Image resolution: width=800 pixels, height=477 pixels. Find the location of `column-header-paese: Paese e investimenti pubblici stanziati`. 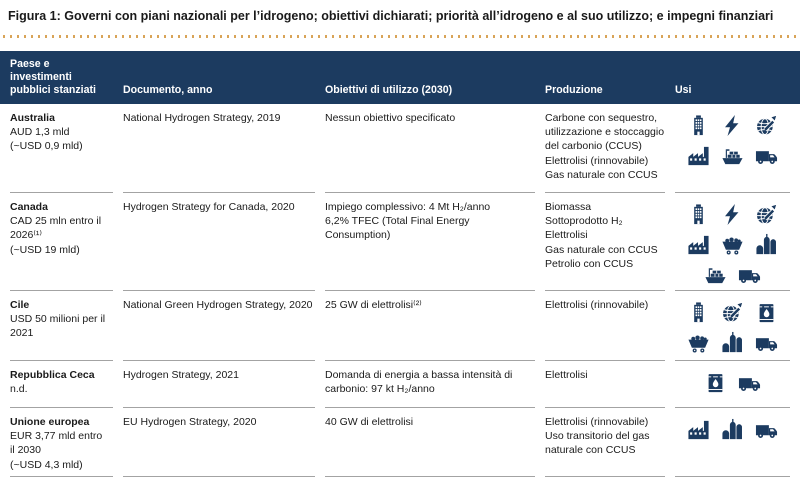

column-header-paese: Paese e investimenti pubblici stanziati is located at coordinates (53, 77).